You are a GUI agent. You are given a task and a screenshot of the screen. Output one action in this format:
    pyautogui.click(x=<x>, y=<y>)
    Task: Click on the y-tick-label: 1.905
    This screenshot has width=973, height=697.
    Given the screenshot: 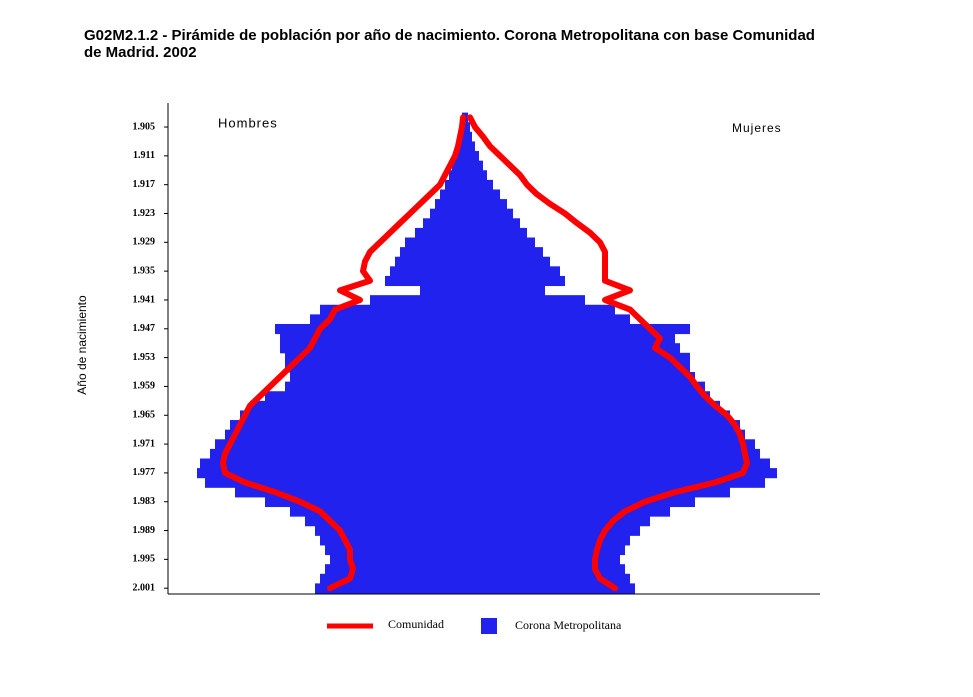 What is the action you would take?
    pyautogui.click(x=144, y=126)
    